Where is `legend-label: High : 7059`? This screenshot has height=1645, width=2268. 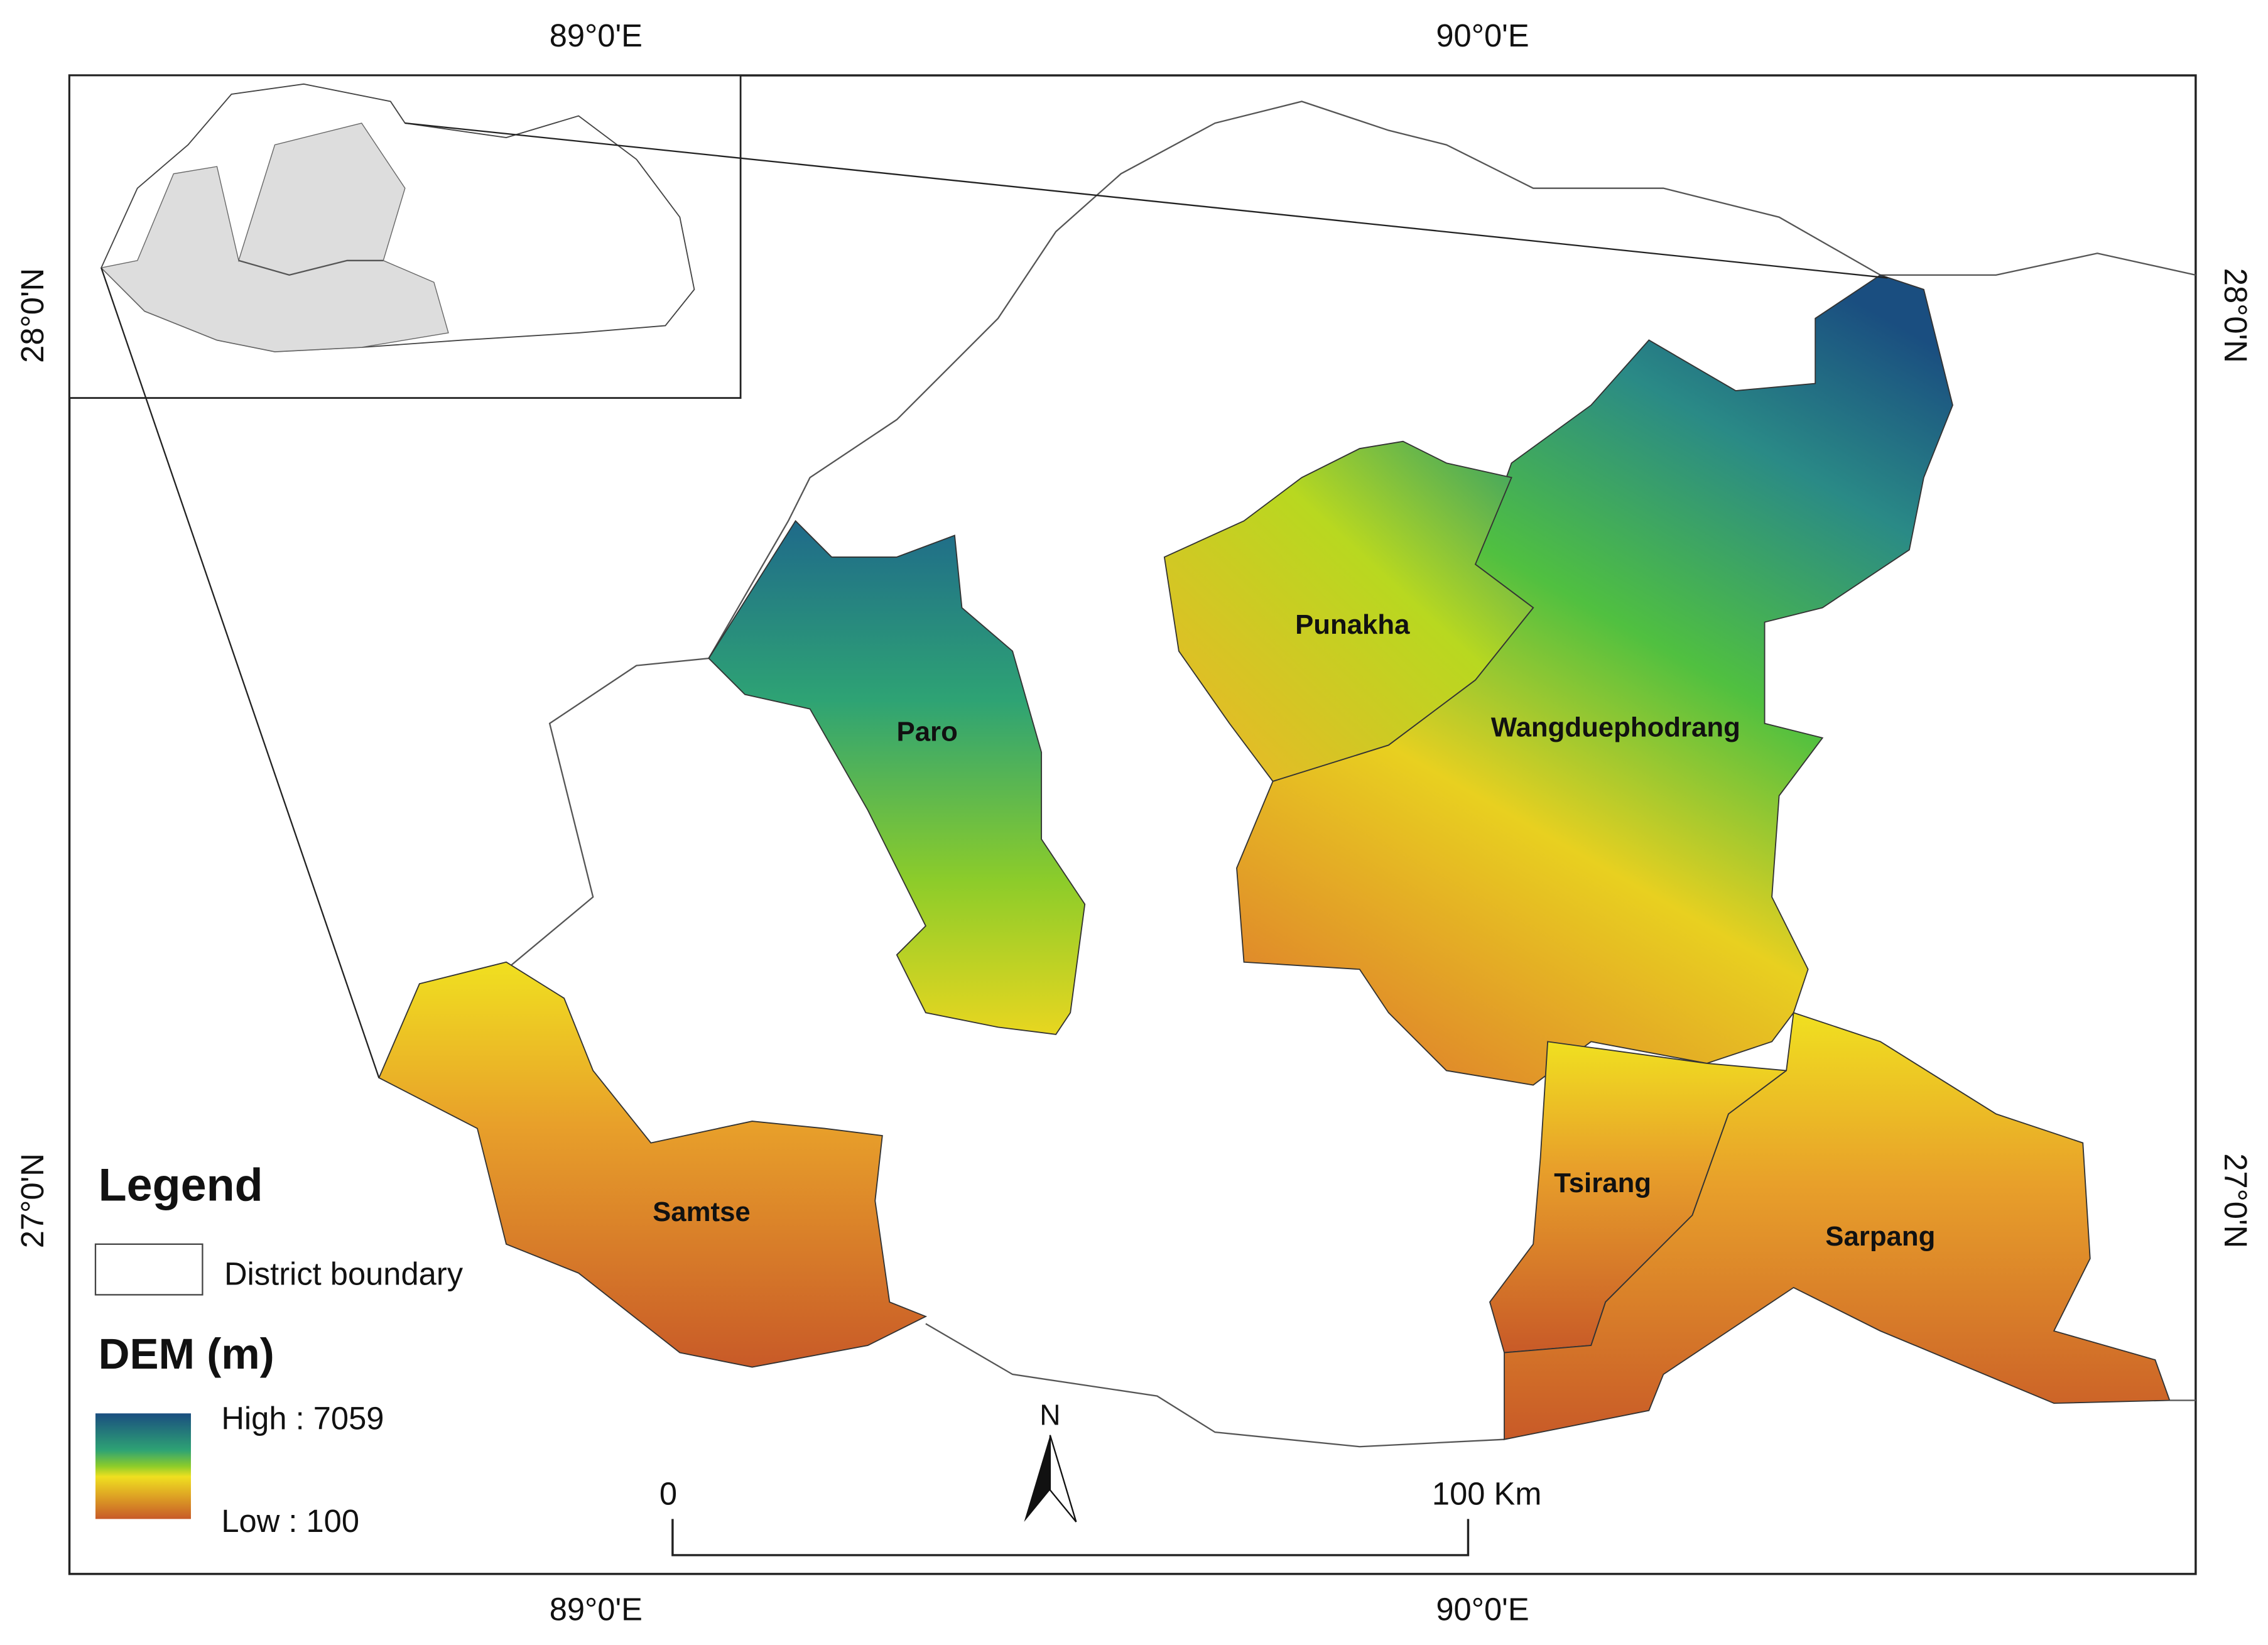
legend-label: High : 7059 is located at coordinates (303, 1418).